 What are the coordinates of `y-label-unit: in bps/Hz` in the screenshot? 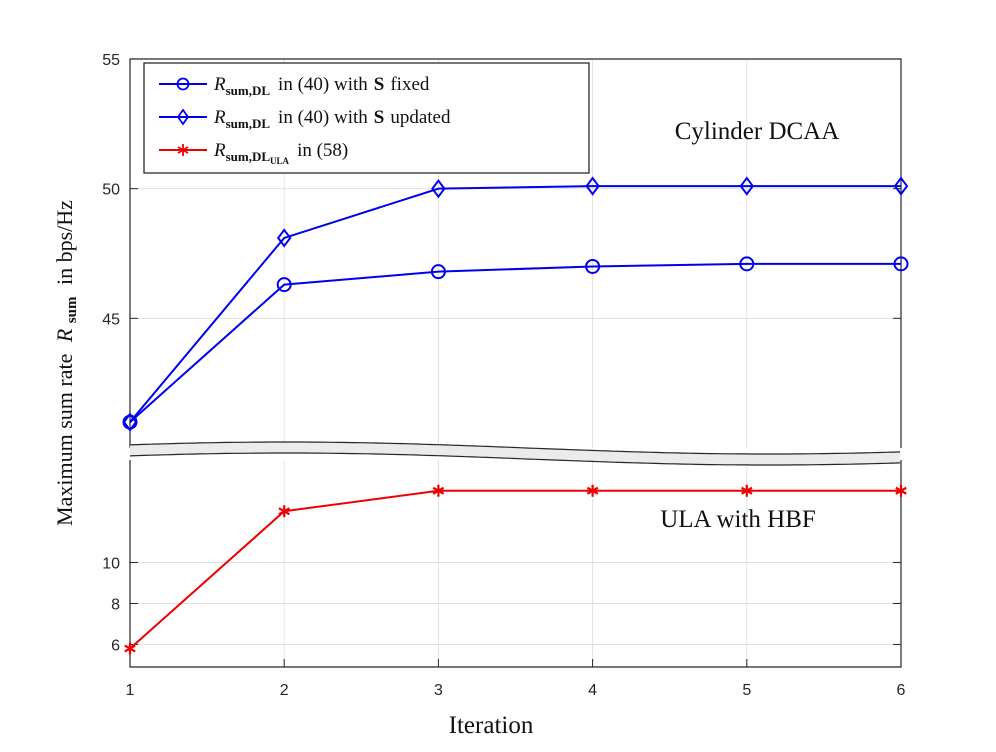 It's located at (64, 242).